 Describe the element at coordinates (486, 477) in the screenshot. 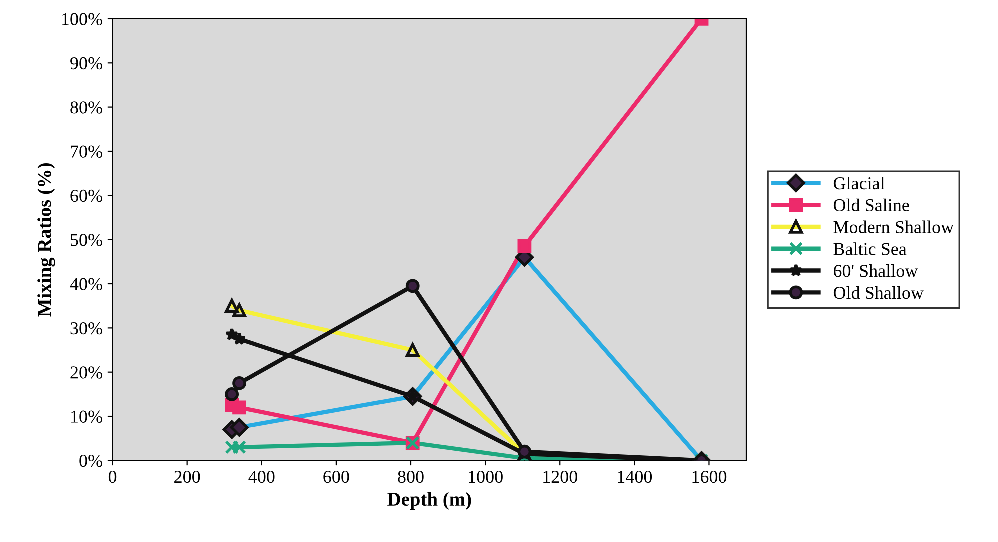

I see `x-tick-label: 1000` at that location.